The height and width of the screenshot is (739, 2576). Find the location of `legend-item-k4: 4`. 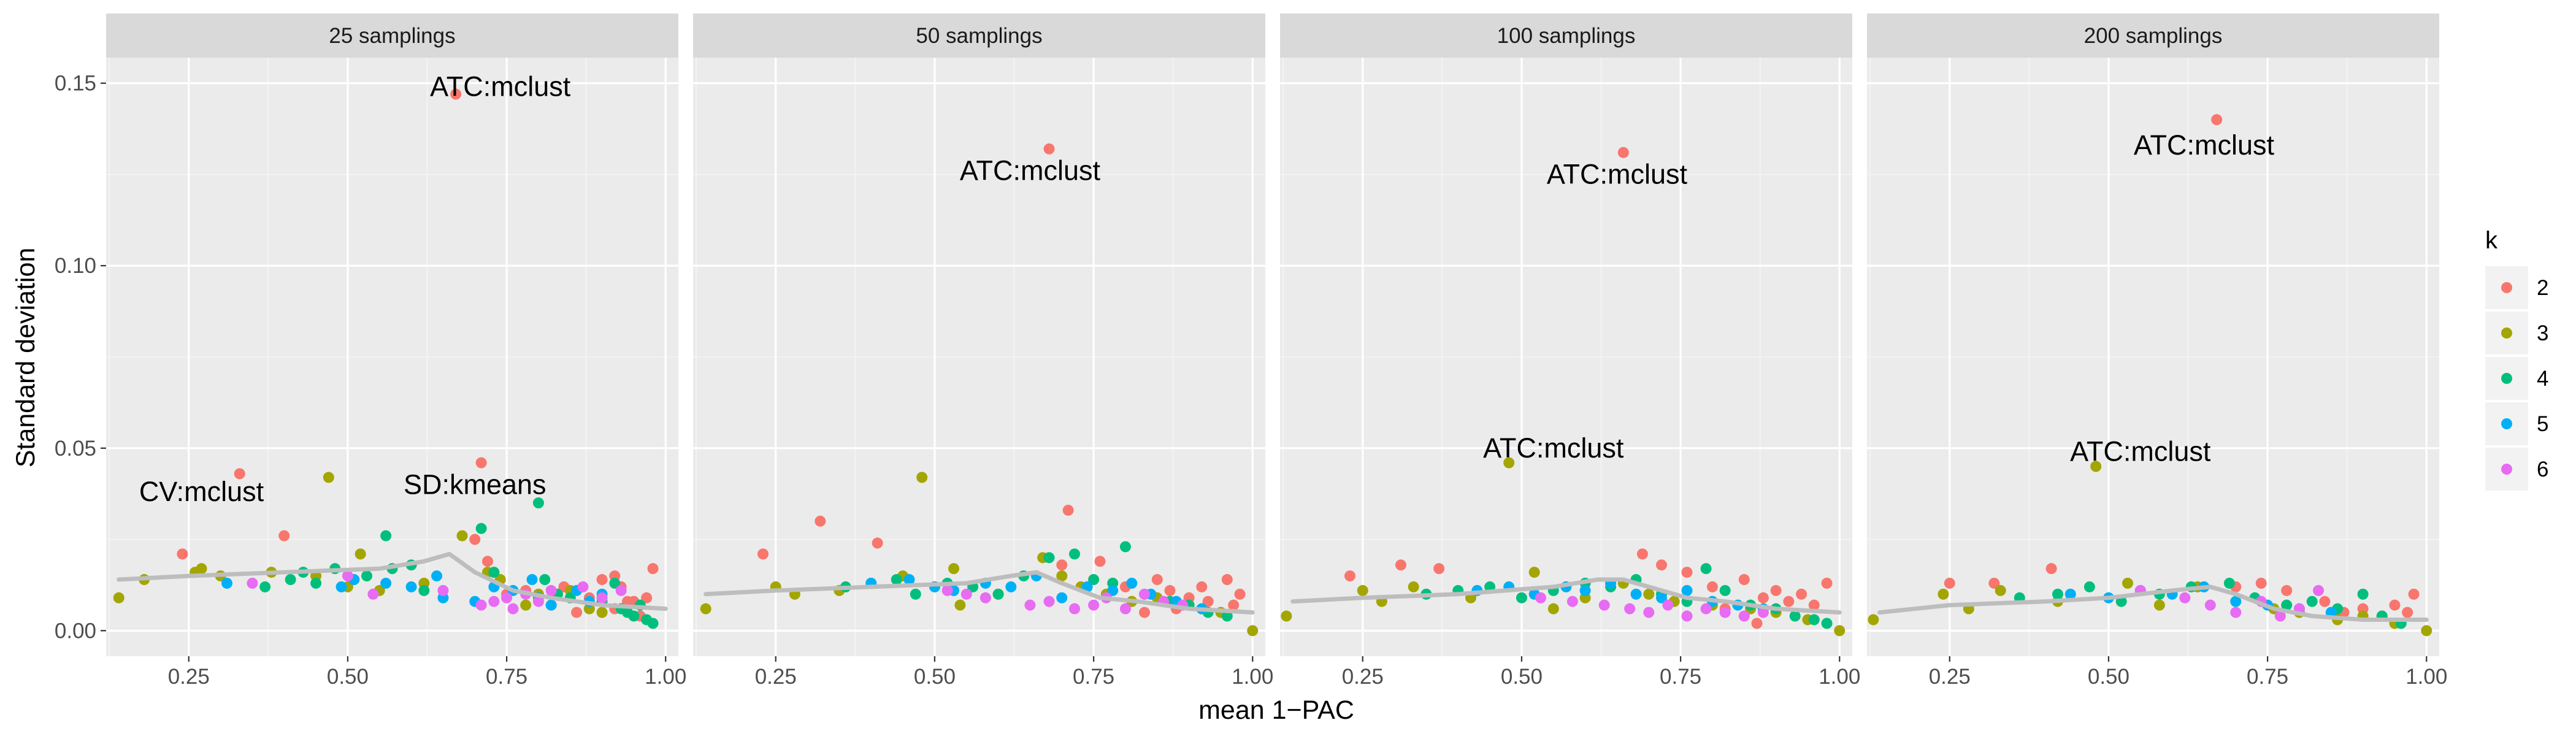

legend-item-k4: 4 is located at coordinates (2516, 378).